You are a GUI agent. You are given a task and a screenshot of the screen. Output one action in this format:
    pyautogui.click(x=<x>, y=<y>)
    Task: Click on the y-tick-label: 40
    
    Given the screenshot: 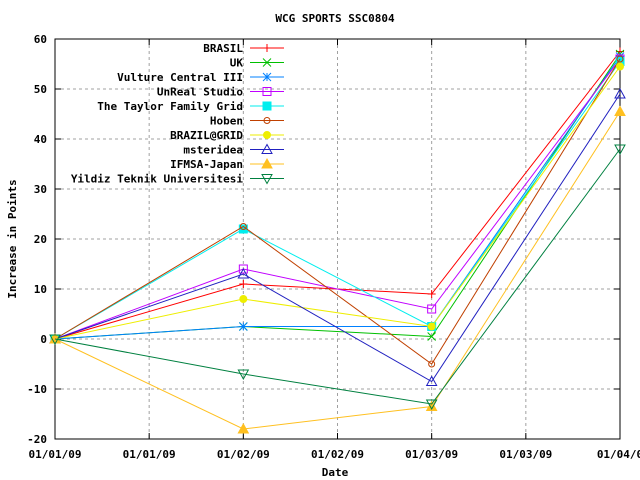 What is the action you would take?
    pyautogui.click(x=40, y=139)
    